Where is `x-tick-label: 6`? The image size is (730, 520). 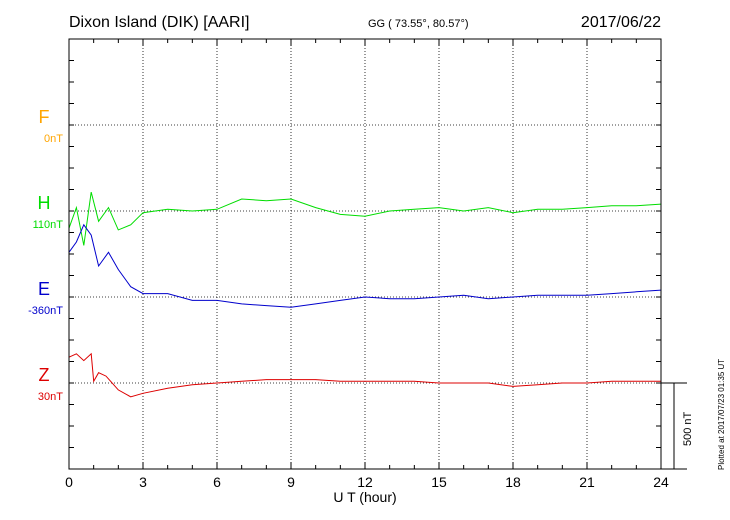
x-tick-label: 6 is located at coordinates (217, 482).